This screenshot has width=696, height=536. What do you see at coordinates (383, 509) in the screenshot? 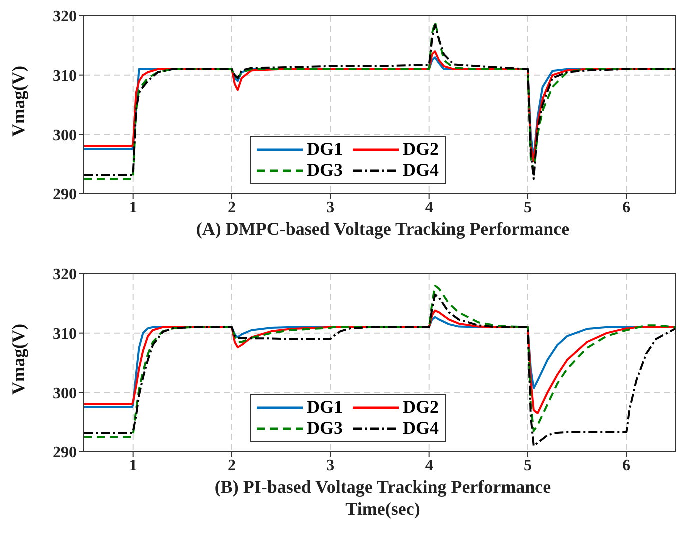
I see `x-axis-title: Time(sec)` at bounding box center [383, 509].